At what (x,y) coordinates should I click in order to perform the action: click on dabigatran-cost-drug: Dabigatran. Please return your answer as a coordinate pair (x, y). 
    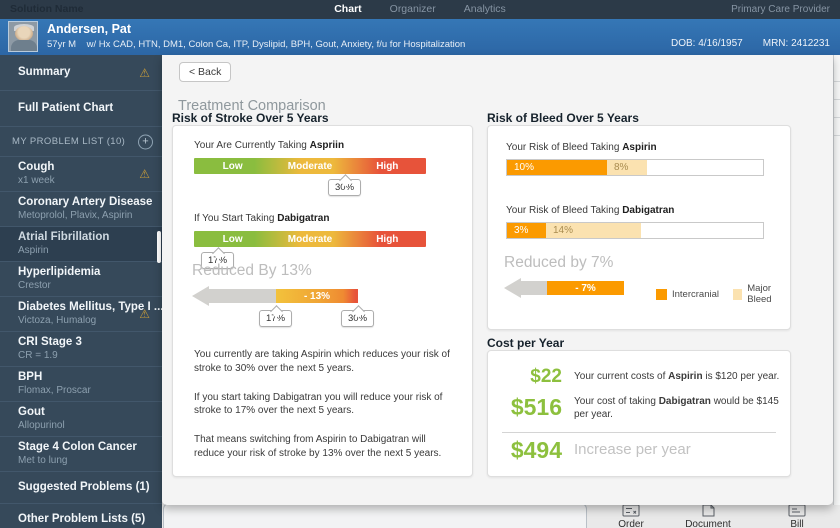
    Looking at the image, I should click on (684, 401).